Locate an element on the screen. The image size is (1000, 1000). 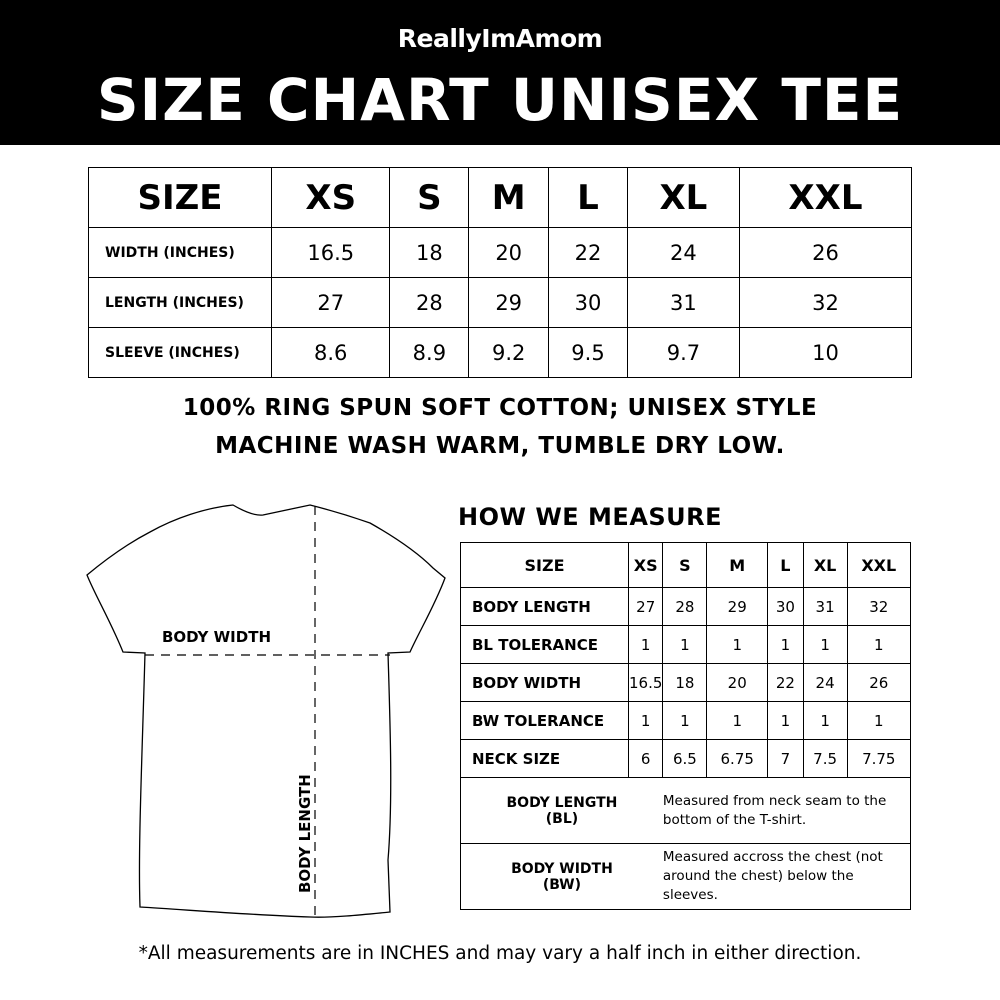
fabric-info: 100% RING SPUN SOFT COTTON; UNISEX STYLE is located at coordinates (500, 408).